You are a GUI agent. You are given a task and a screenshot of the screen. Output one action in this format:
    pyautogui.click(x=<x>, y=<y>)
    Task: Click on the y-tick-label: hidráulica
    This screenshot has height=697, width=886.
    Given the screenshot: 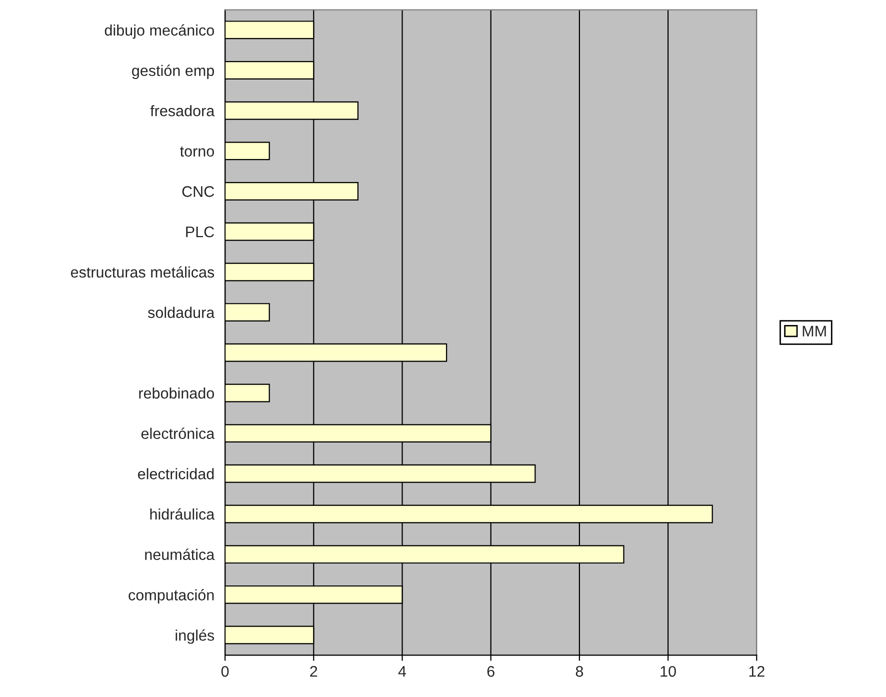 What is the action you would take?
    pyautogui.click(x=182, y=514)
    